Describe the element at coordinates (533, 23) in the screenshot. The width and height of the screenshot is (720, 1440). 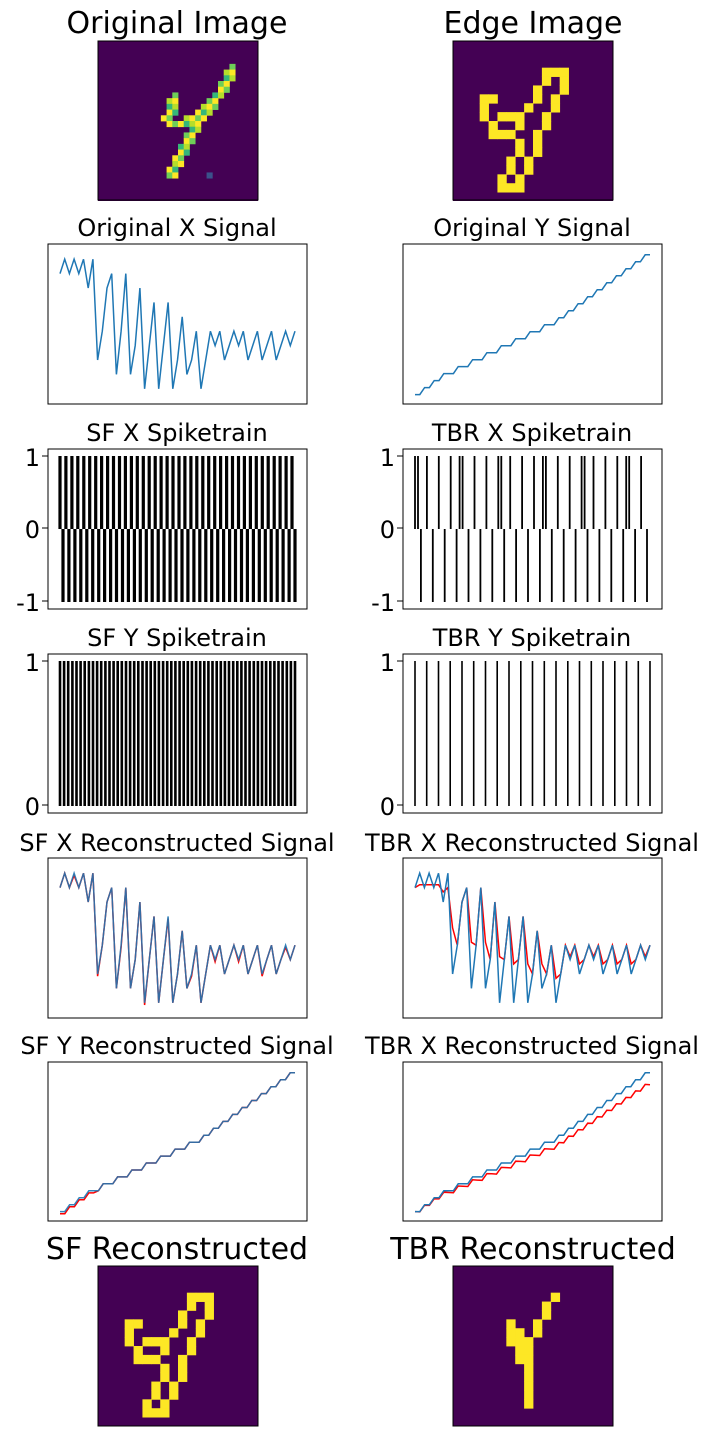
I see `edge-image-title: Edge Image` at that location.